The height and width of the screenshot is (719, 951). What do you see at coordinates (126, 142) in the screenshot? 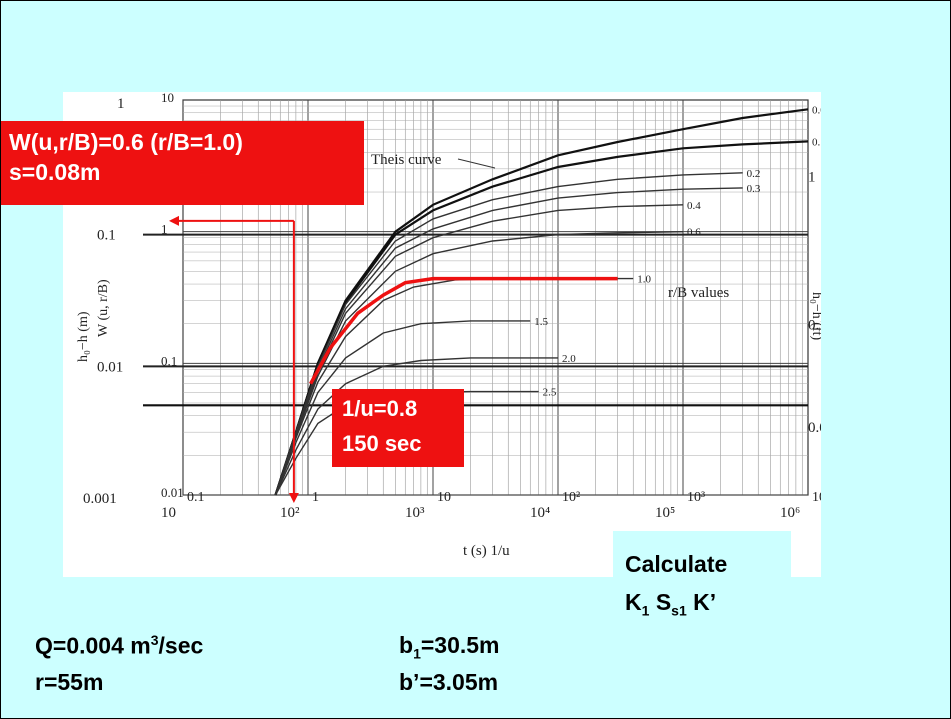
I see `w-value-text: W(u,r/B)=0.6 (r/B=1.0)` at bounding box center [126, 142].